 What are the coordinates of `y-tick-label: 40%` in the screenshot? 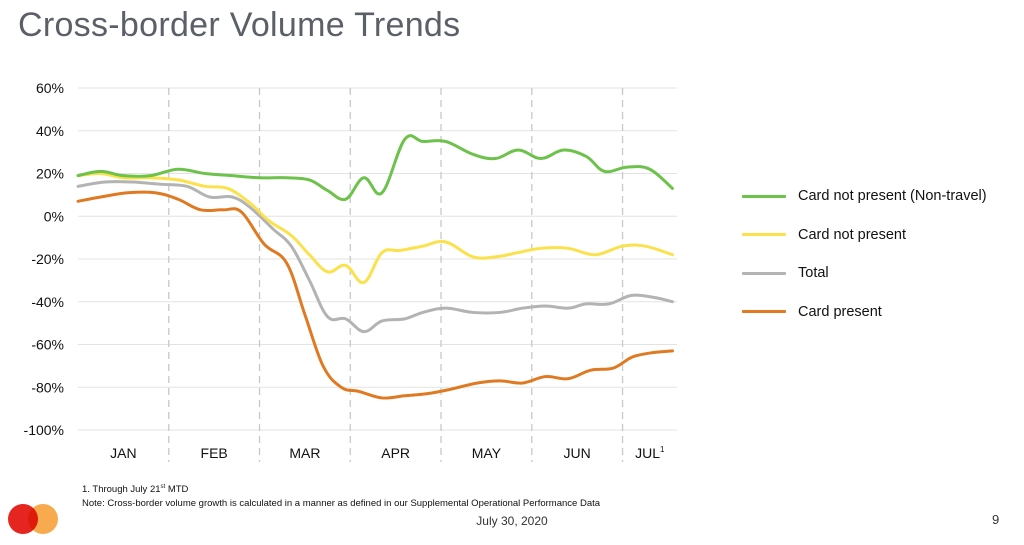 It's located at (50, 131).